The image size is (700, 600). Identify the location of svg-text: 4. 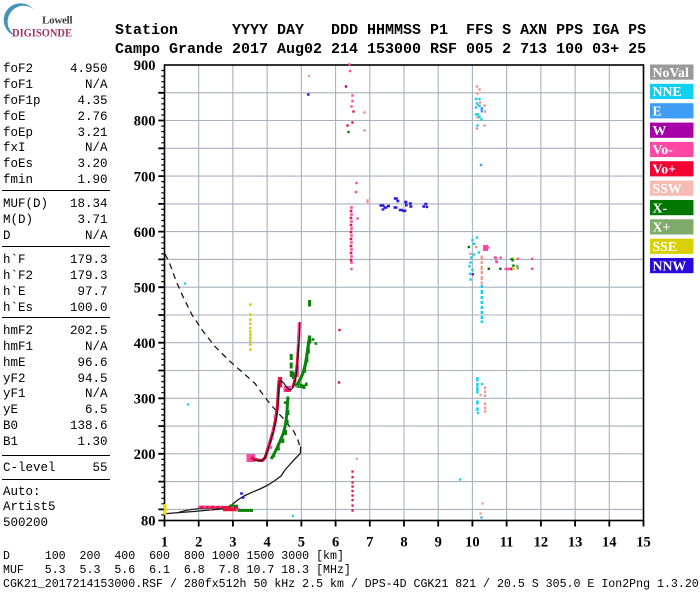
(266, 543).